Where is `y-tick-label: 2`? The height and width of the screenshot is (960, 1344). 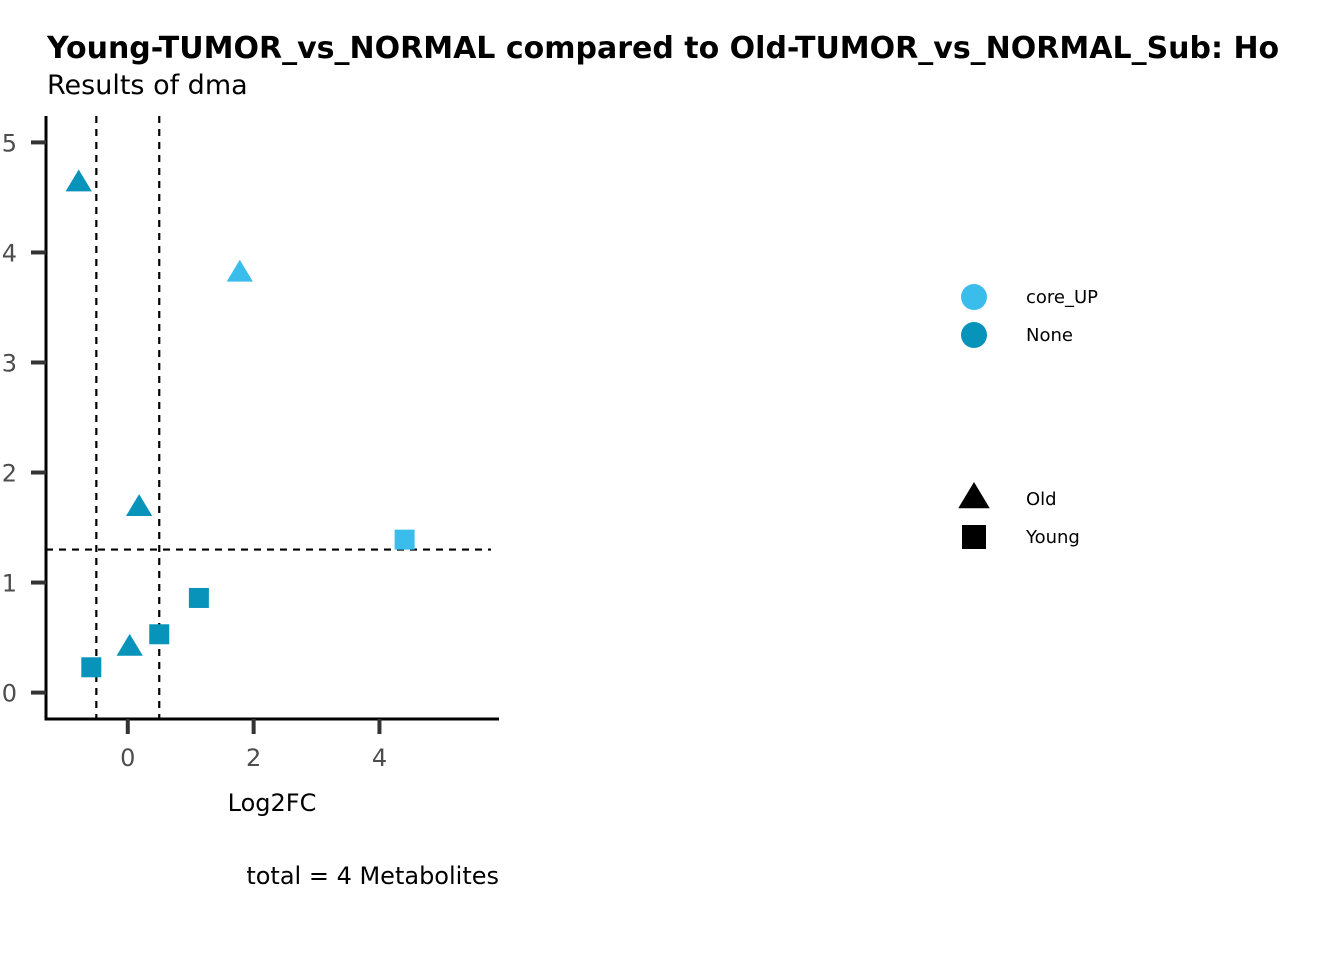
y-tick-label: 2 is located at coordinates (9, 474).